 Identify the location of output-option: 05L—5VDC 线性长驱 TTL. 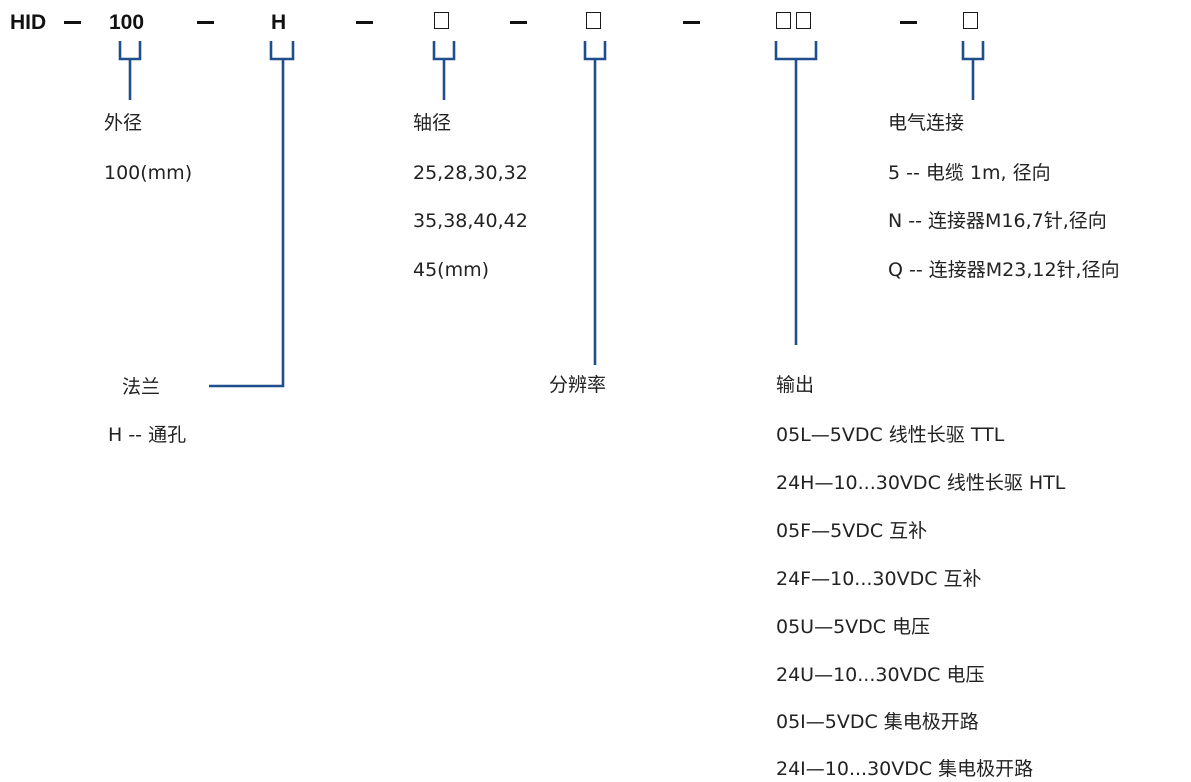
(890, 435).